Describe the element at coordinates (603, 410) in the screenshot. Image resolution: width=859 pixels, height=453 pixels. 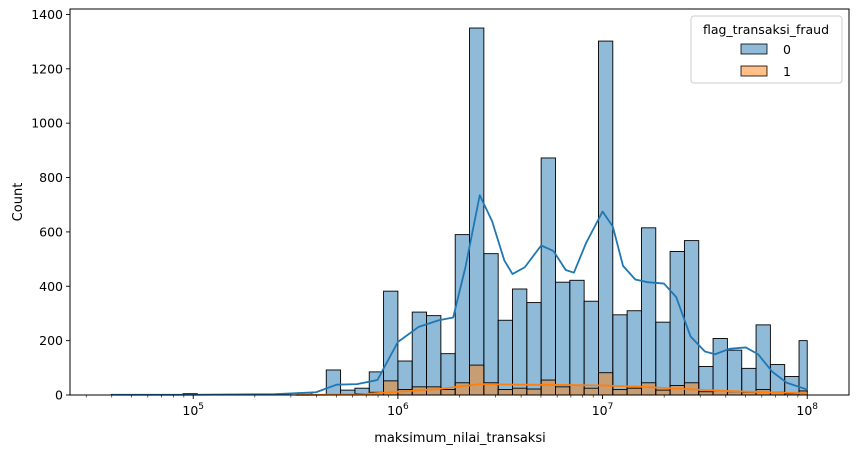
I see `x-tick-label: 10⁷` at that location.